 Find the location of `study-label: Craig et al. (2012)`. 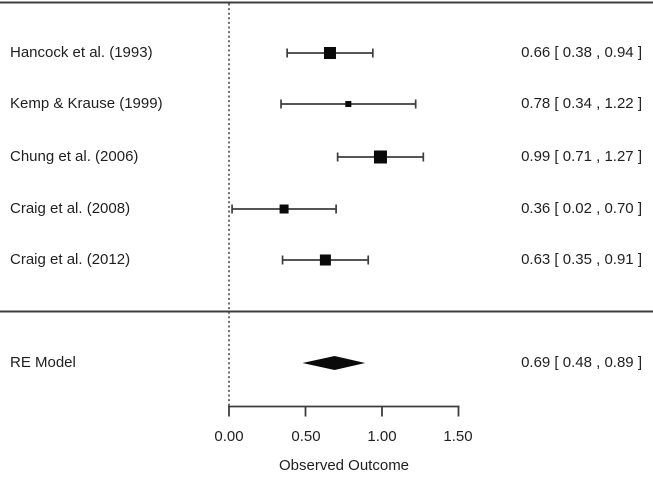

study-label: Craig et al. (2012) is located at coordinates (70, 259).